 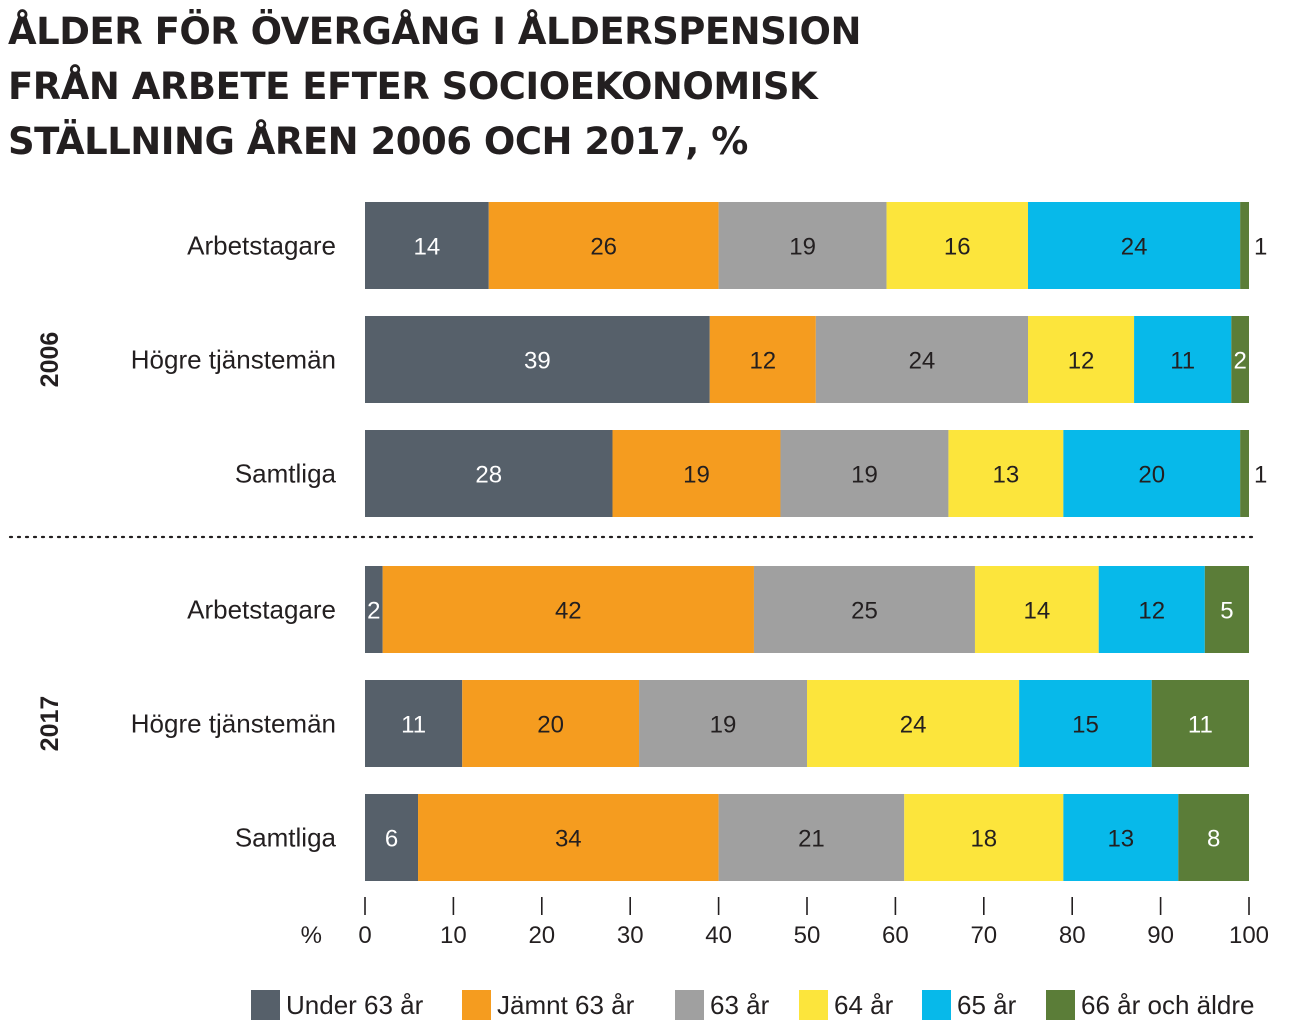 I want to click on data-label: 5, so click(x=1226, y=611).